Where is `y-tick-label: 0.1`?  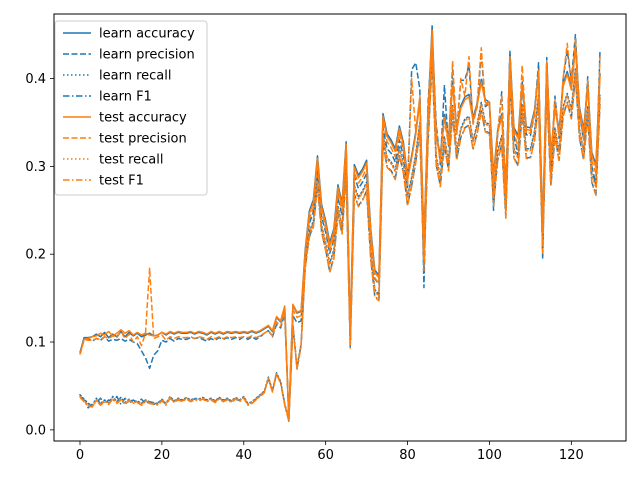
y-tick-label: 0.1 is located at coordinates (35, 343).